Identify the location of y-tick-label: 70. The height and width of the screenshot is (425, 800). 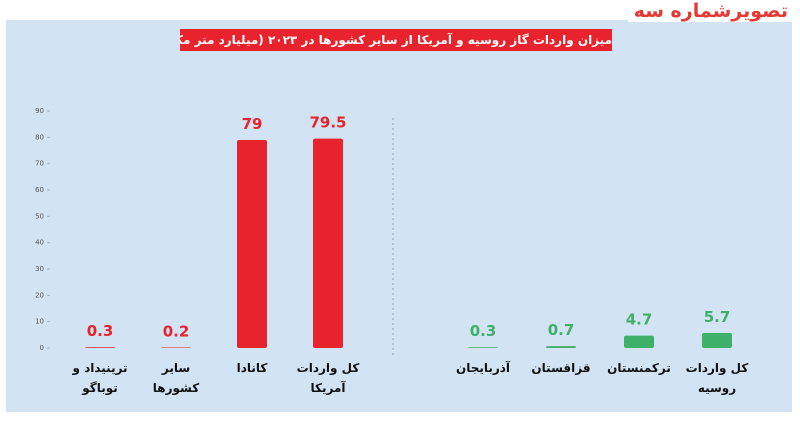
(39, 164).